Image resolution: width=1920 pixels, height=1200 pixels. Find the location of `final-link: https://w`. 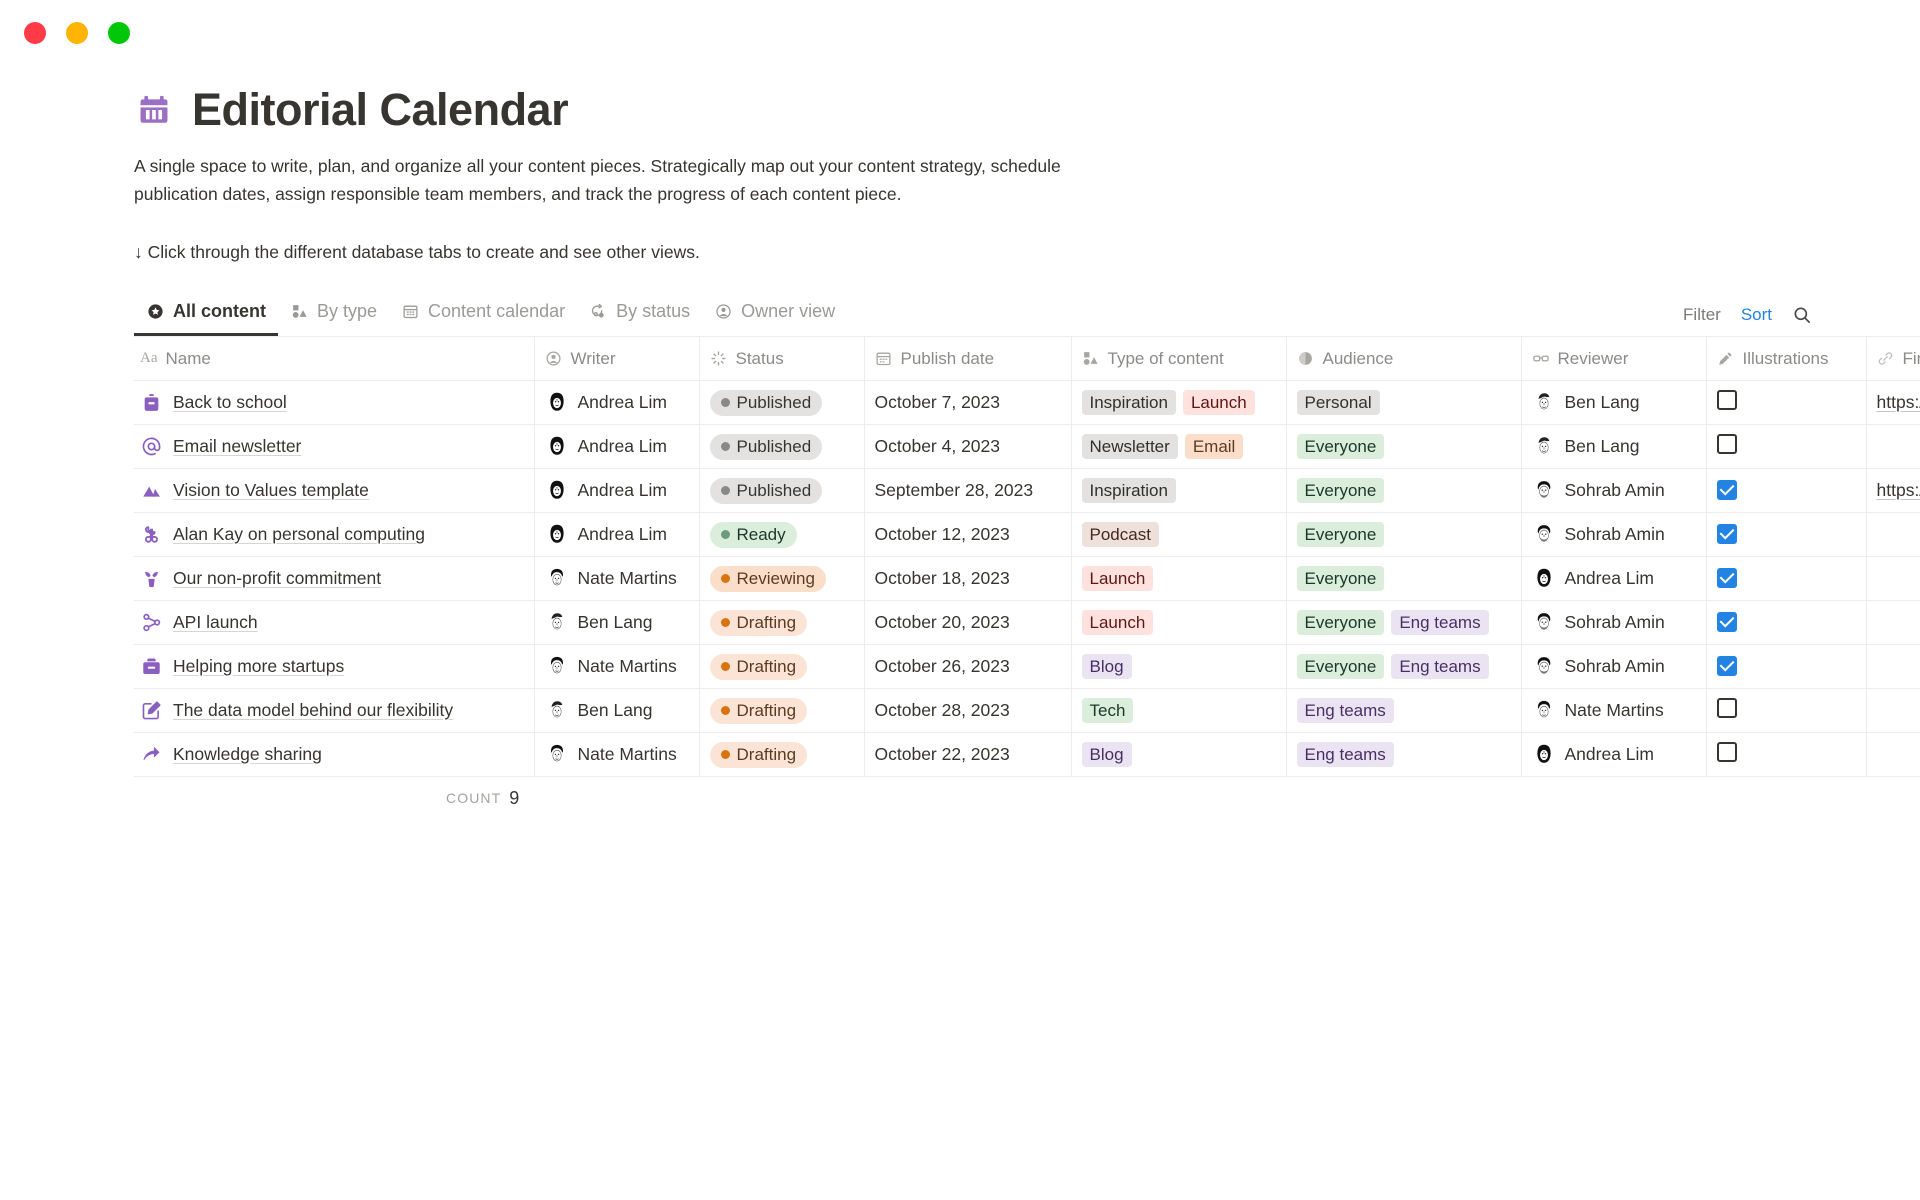

final-link: https://w is located at coordinates (1898, 402).